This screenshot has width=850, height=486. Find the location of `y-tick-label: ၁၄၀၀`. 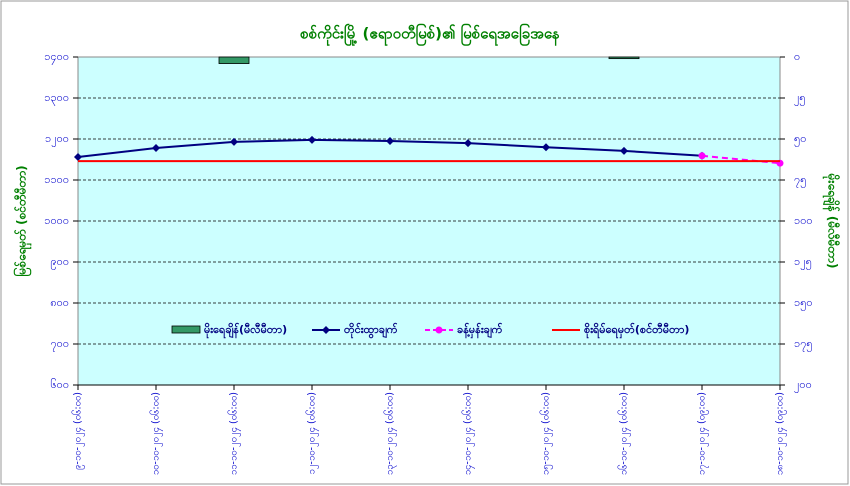

y-tick-label: ၁၄၀၀ is located at coordinates (56, 57).